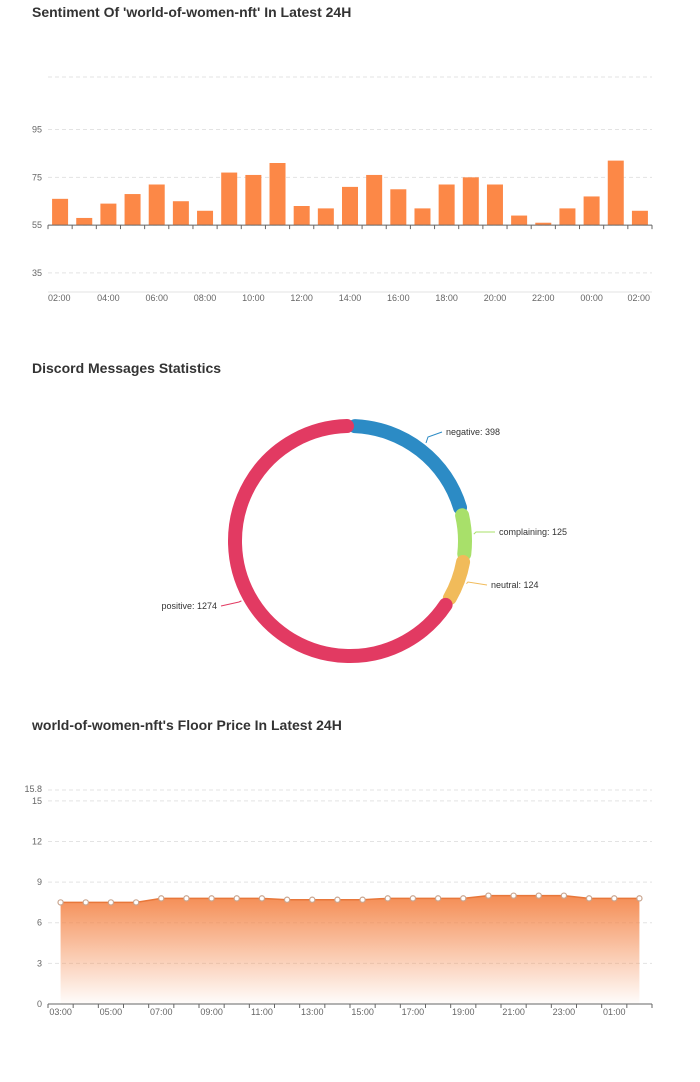  Describe the element at coordinates (37, 841) in the screenshot. I see `y-tick-label: 12` at that location.